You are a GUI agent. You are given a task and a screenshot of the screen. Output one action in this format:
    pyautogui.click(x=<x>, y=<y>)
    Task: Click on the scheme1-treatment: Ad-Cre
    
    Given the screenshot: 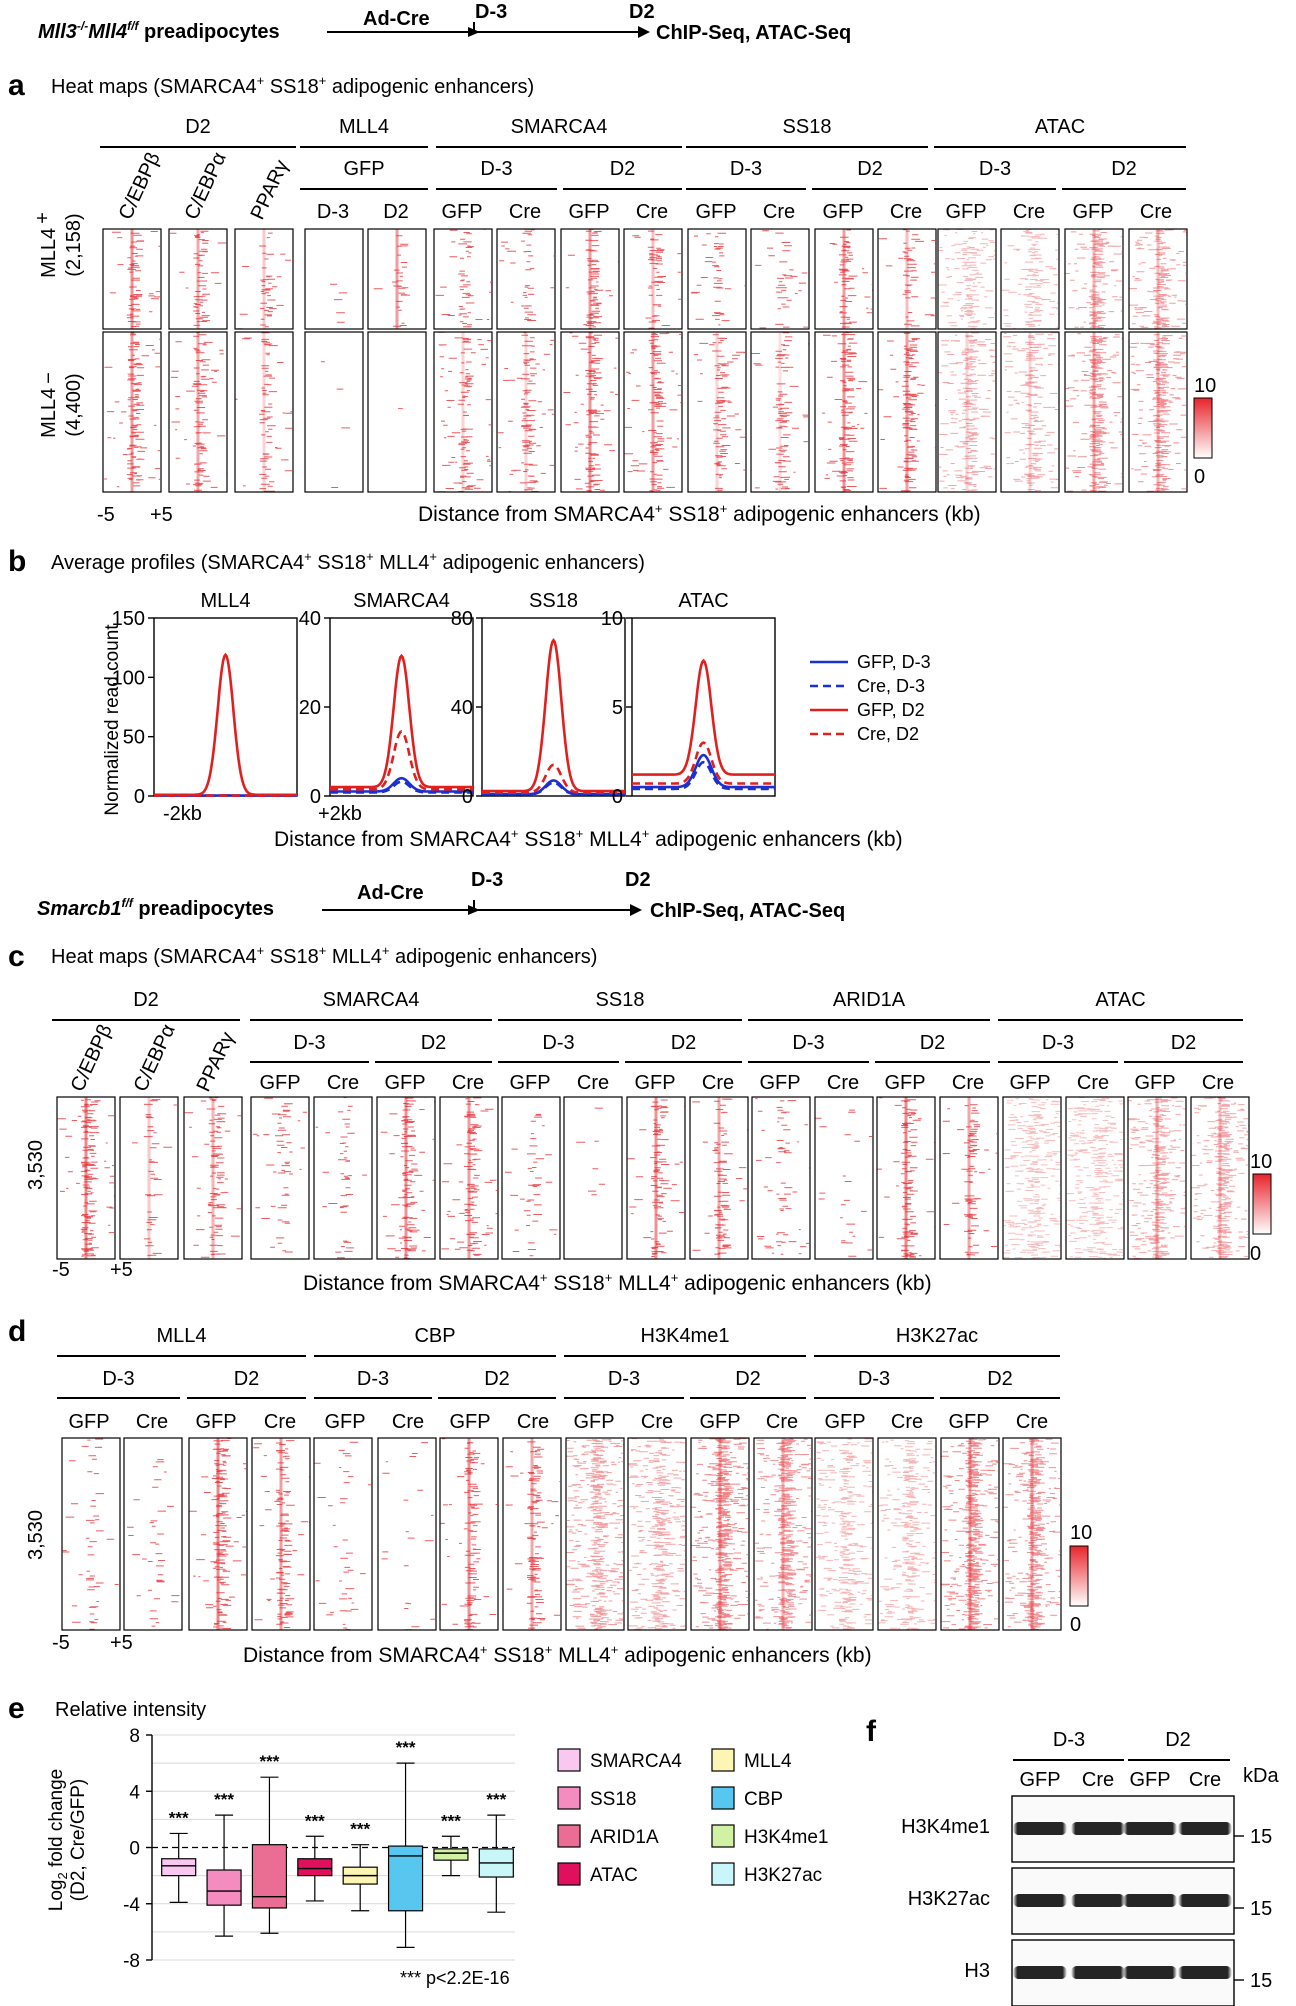 What is the action you would take?
    pyautogui.click(x=396, y=19)
    